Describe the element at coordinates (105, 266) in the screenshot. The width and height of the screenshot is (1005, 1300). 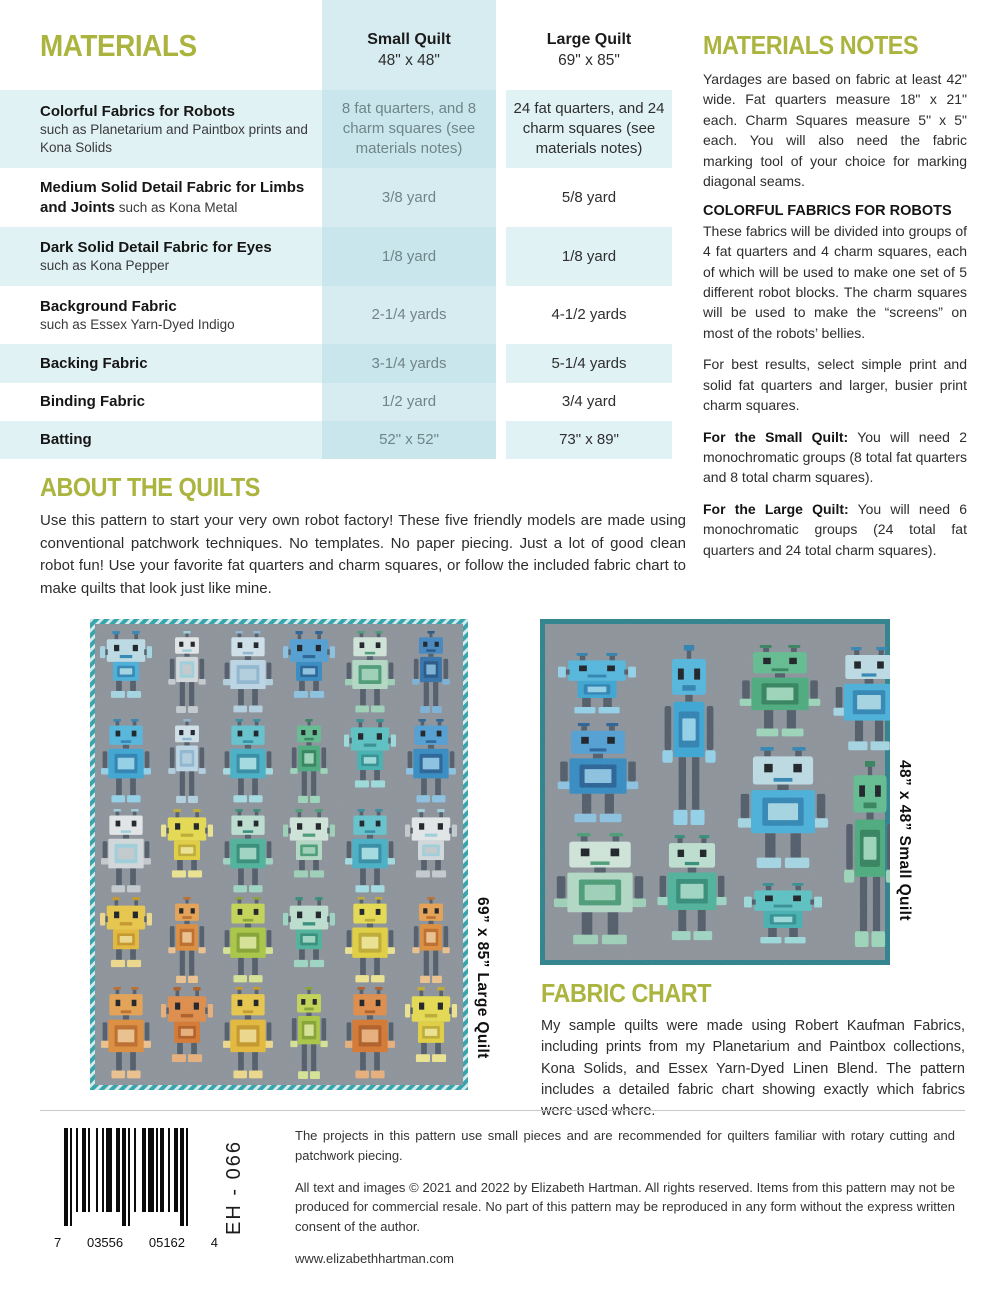
I see `row-note: such as Kona Pepper` at that location.